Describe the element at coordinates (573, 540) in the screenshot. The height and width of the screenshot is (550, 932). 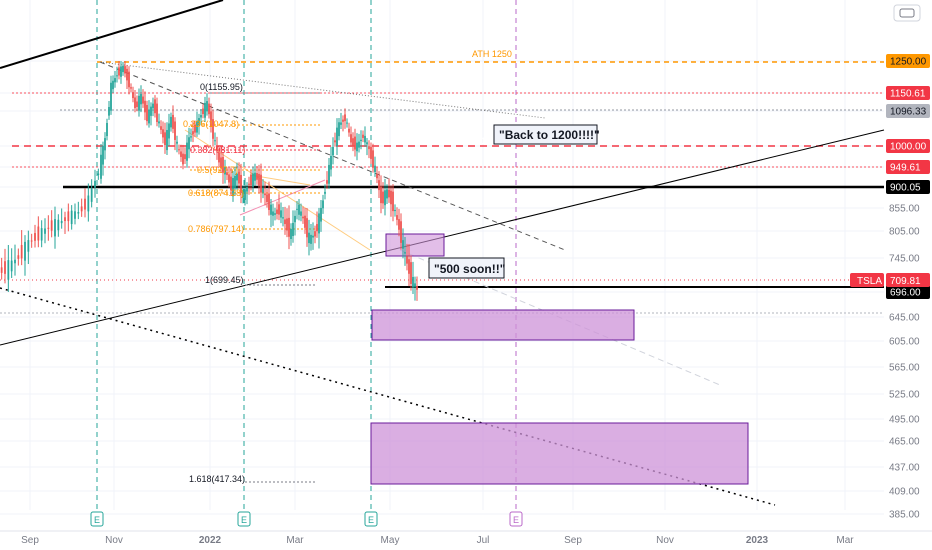
I see `x-tick-label: Sep` at that location.